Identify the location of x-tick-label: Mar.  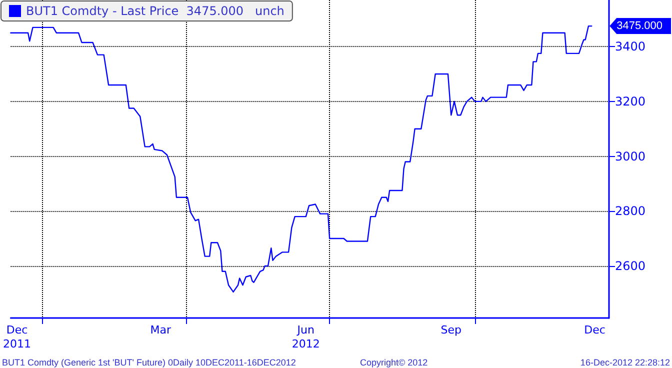
(161, 330).